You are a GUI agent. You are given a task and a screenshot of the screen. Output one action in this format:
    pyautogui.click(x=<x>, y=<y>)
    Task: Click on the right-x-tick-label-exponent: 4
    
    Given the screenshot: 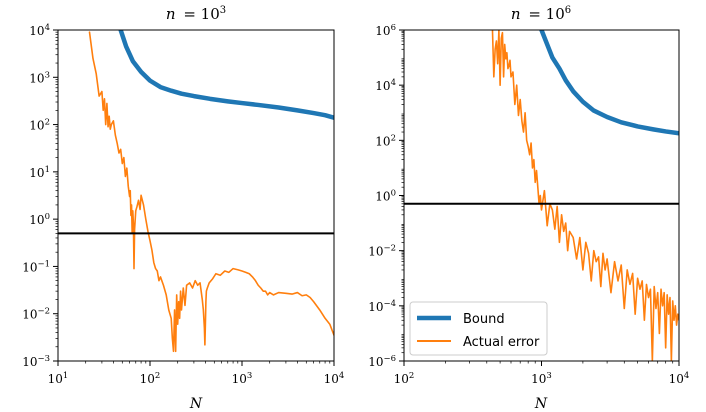 What is the action you would take?
    pyautogui.click(x=686, y=376)
    